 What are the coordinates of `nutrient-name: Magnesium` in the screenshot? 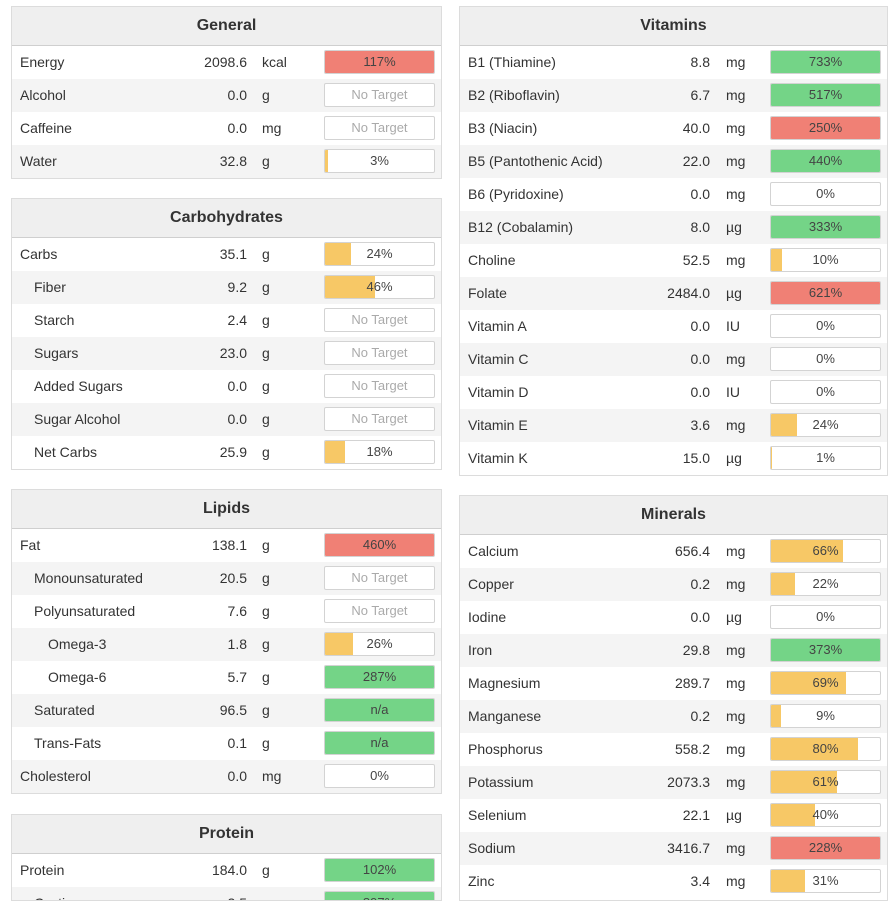 It's located at (504, 683).